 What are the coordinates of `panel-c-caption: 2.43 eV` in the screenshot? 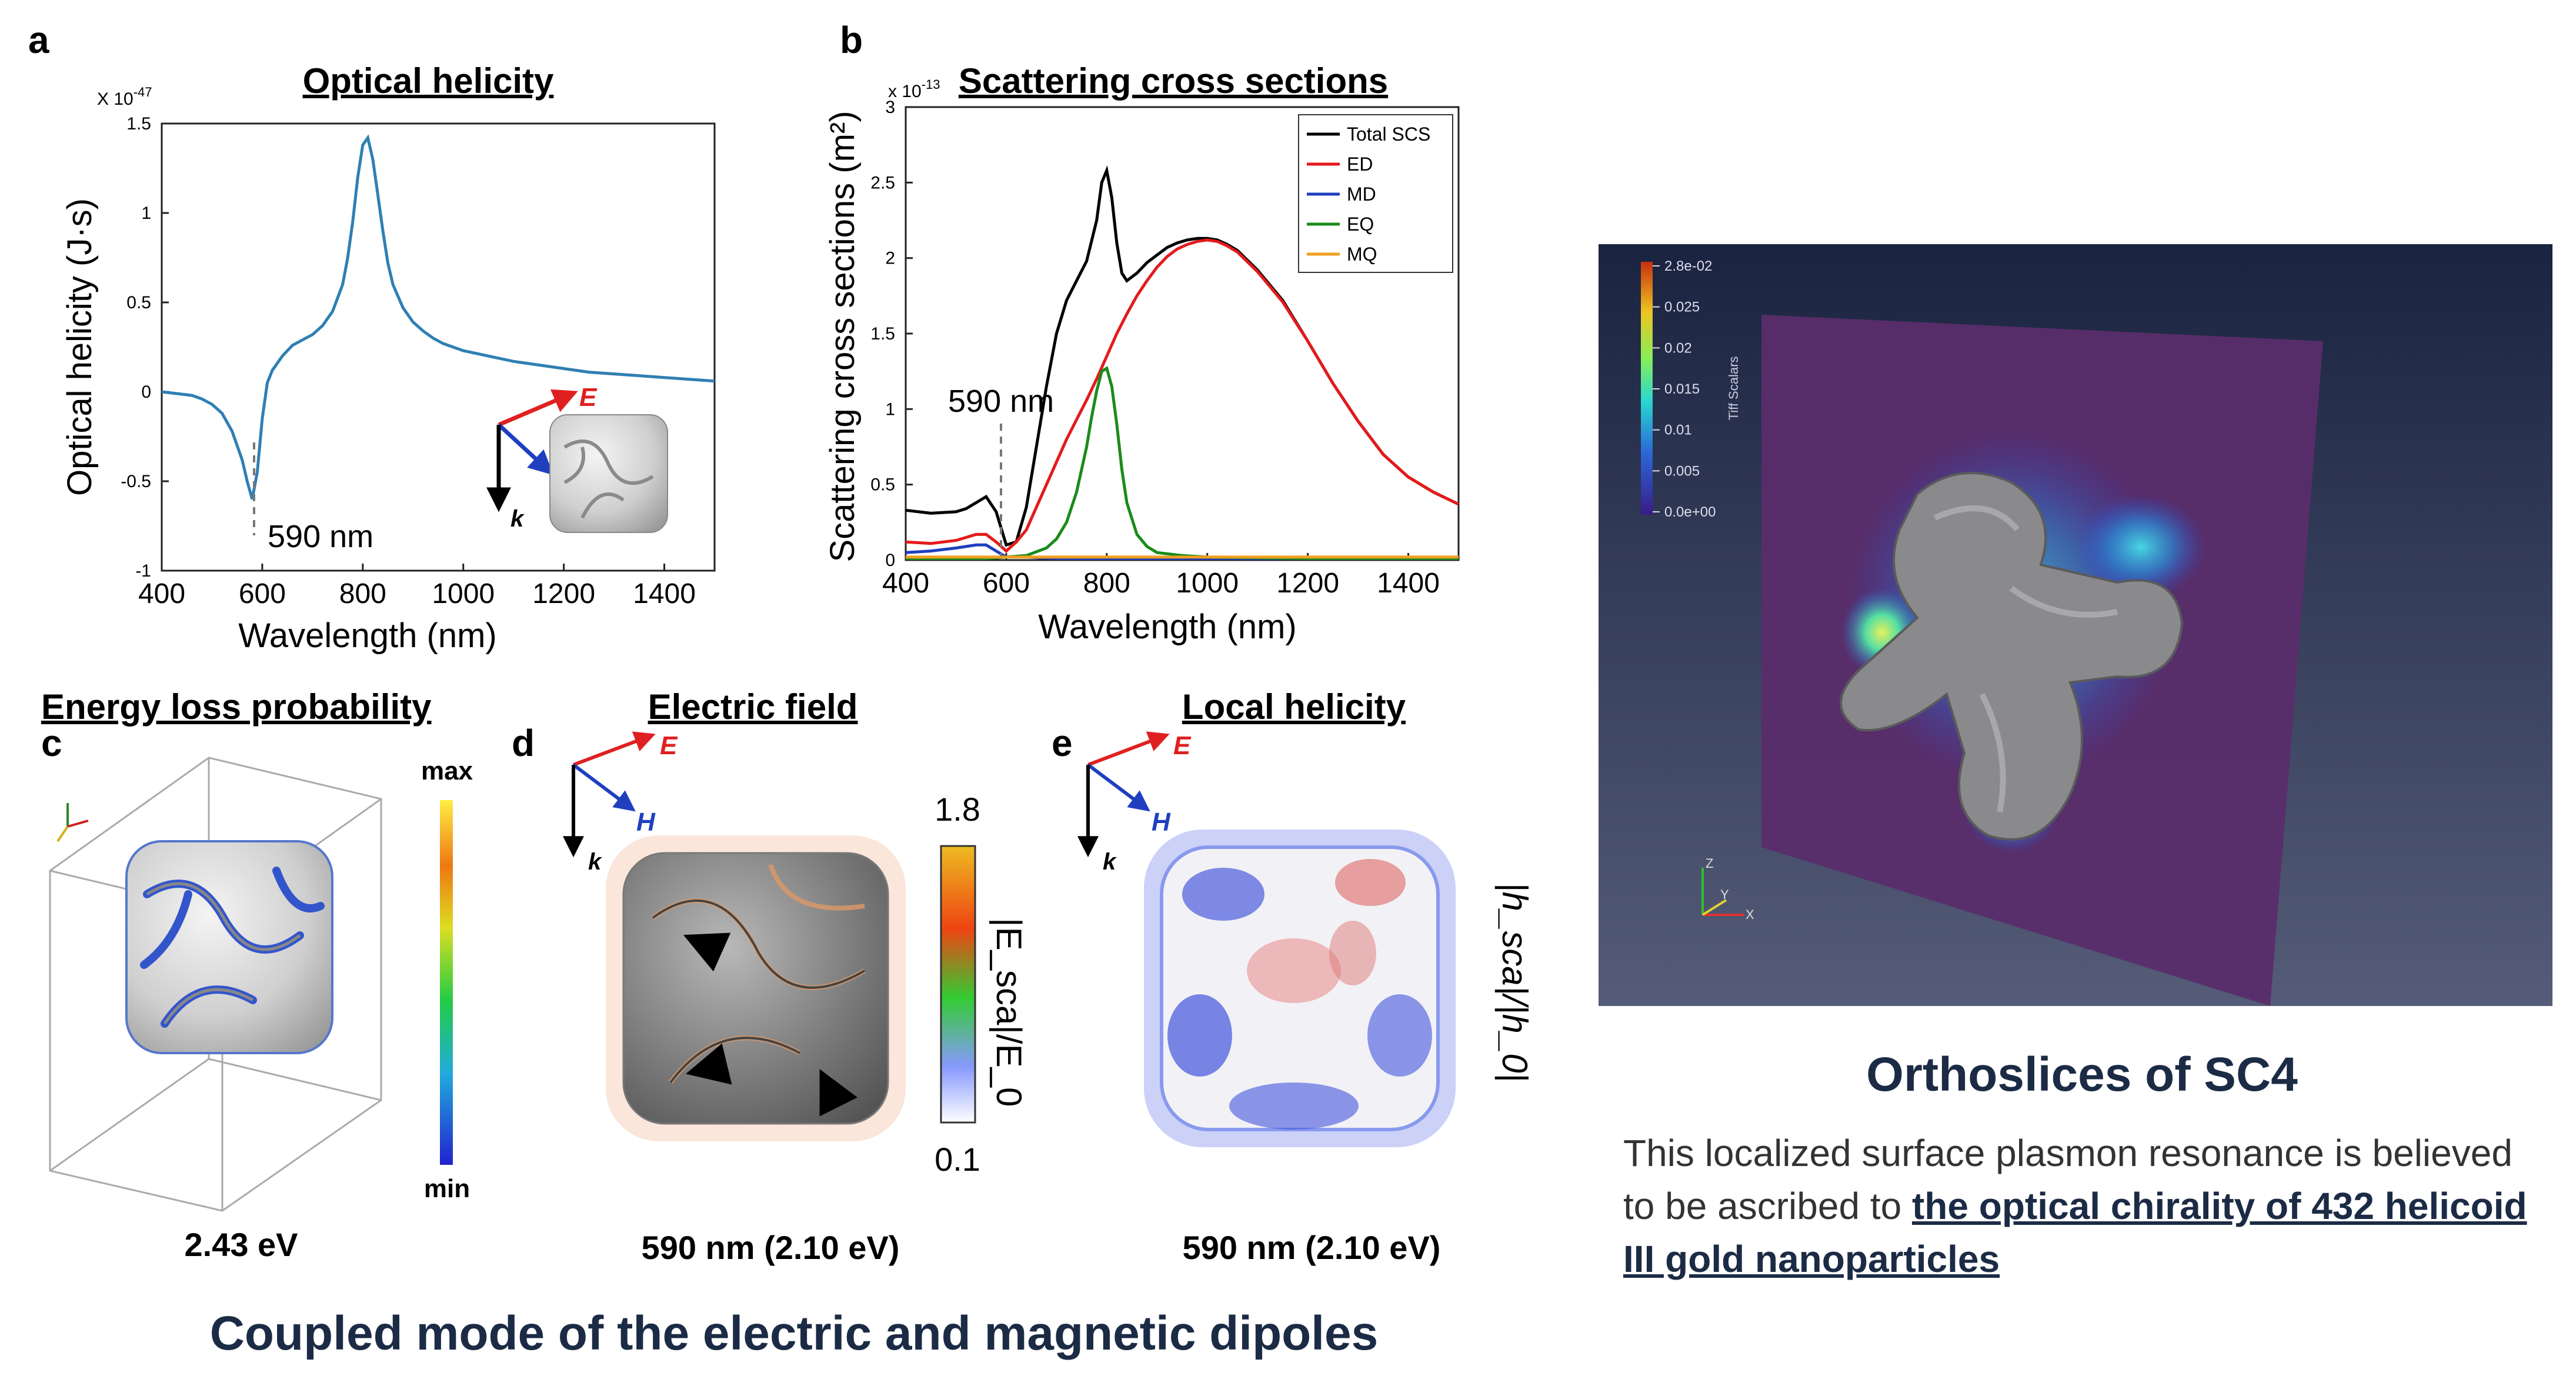 It's located at (241, 1244).